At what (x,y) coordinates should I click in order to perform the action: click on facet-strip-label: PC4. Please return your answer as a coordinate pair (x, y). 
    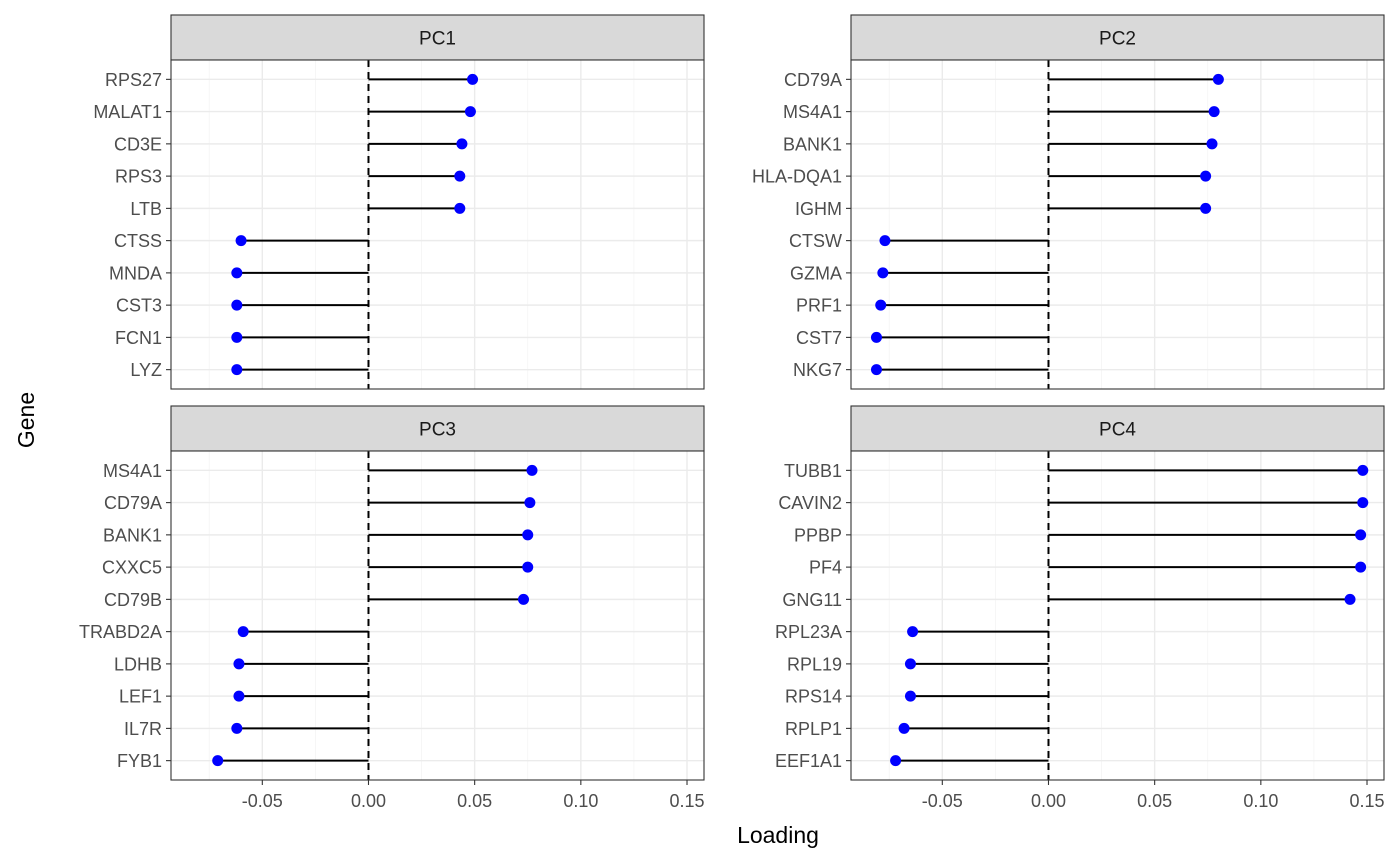
    Looking at the image, I should click on (1117, 430).